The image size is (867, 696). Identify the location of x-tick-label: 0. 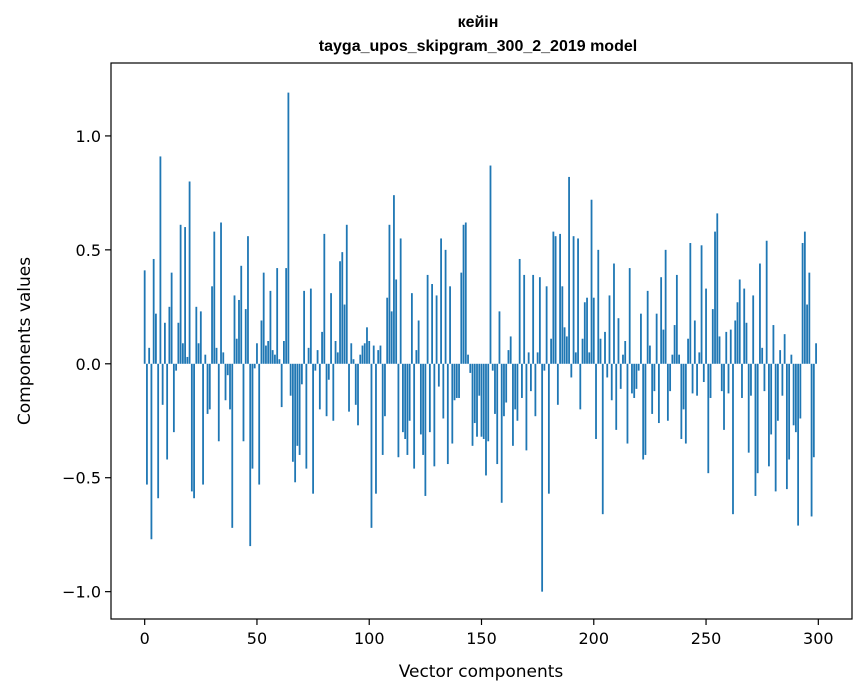
(145, 638).